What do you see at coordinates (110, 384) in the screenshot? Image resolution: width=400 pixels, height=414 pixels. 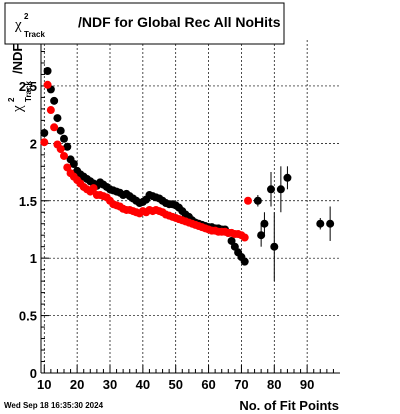 I see `x-tick-label: 30` at bounding box center [110, 384].